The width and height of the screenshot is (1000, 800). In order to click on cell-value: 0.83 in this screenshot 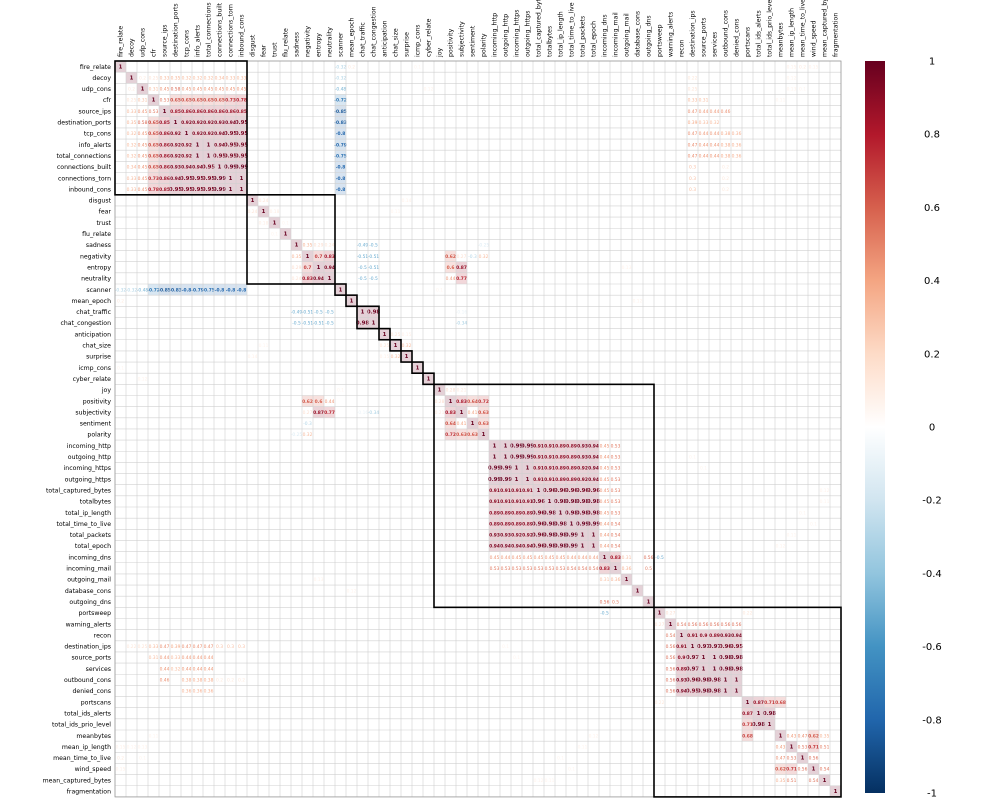, I will do `click(461, 402)`.